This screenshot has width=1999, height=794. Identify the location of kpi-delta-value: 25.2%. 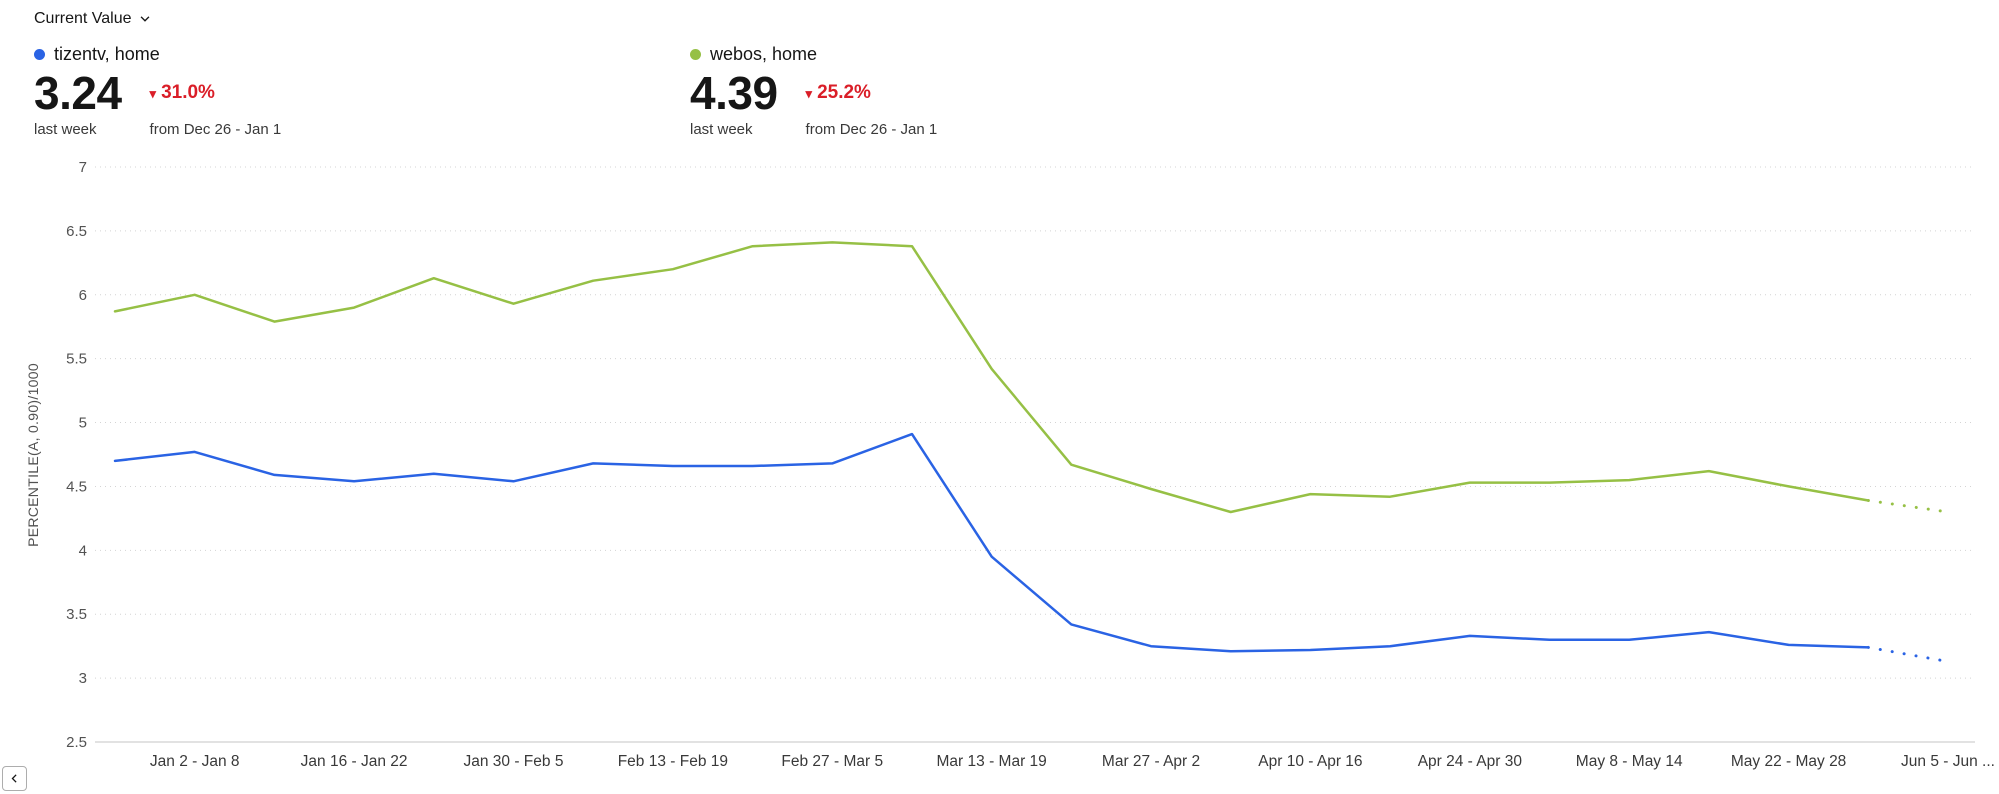
(844, 92).